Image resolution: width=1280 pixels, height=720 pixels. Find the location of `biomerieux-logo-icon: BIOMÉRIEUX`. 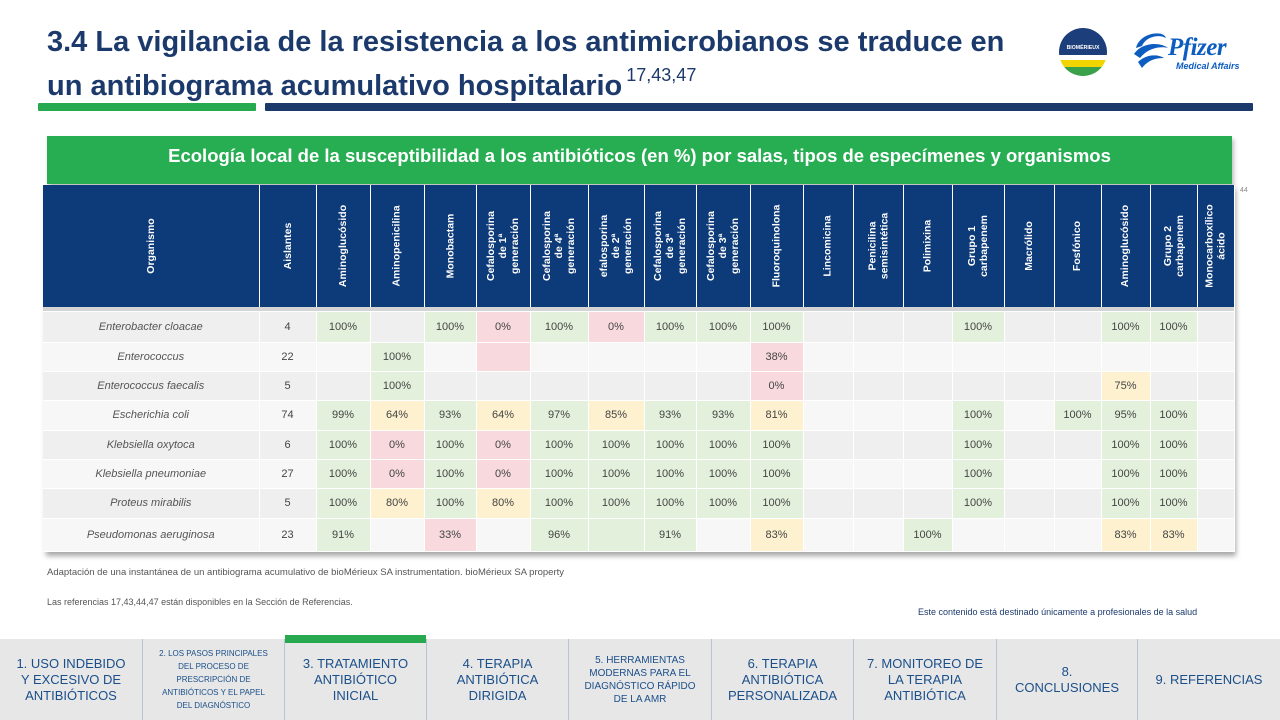

biomerieux-logo-icon: BIOMÉRIEUX is located at coordinates (1083, 52).